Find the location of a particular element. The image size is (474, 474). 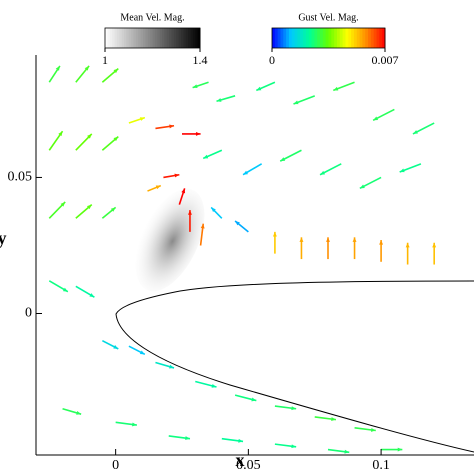

colorbar-tick-label: 1 is located at coordinates (105, 60).